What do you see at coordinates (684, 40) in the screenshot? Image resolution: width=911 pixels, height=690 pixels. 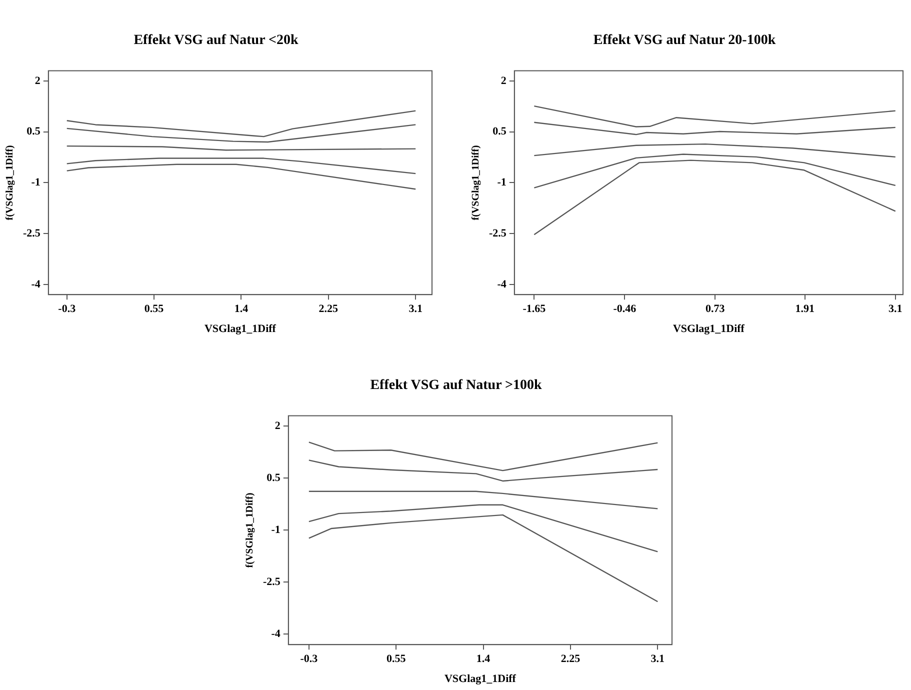 I see `chart-title: Effekt VSG auf Natur 20-100k` at bounding box center [684, 40].